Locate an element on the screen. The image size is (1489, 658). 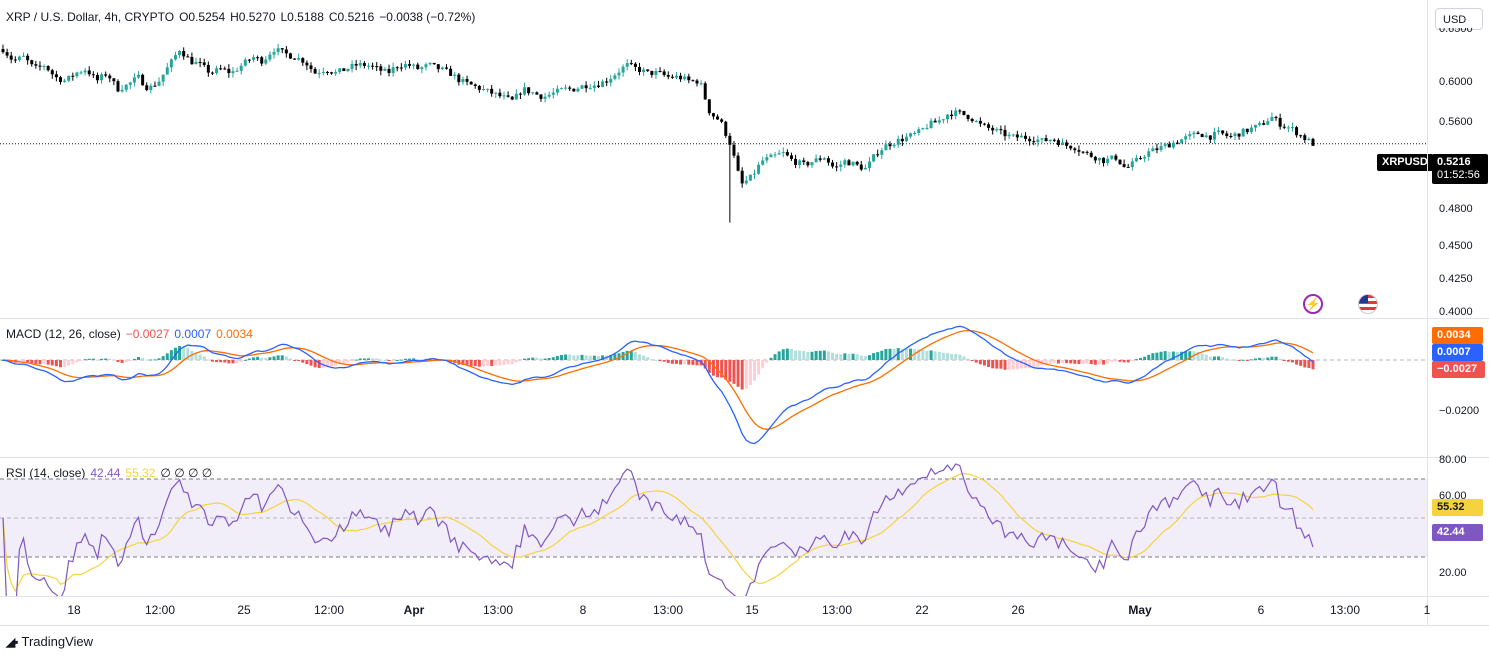
rsi-title: RSI (14, close) is located at coordinates (46, 473).